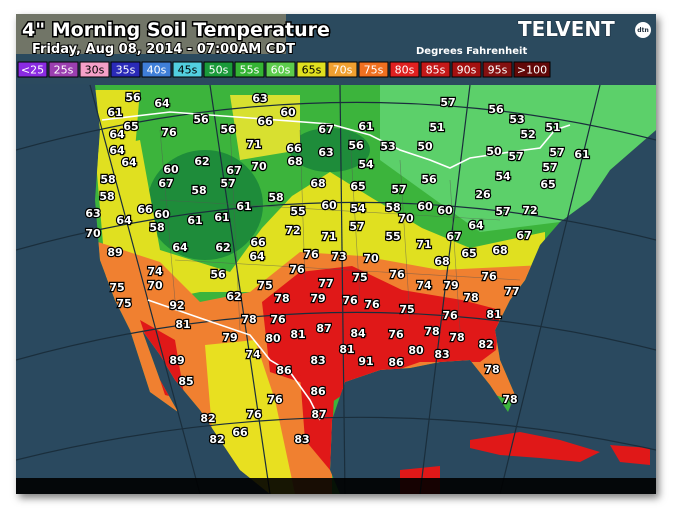  Describe the element at coordinates (95, 70) in the screenshot. I see `legend-label: 30s` at that location.